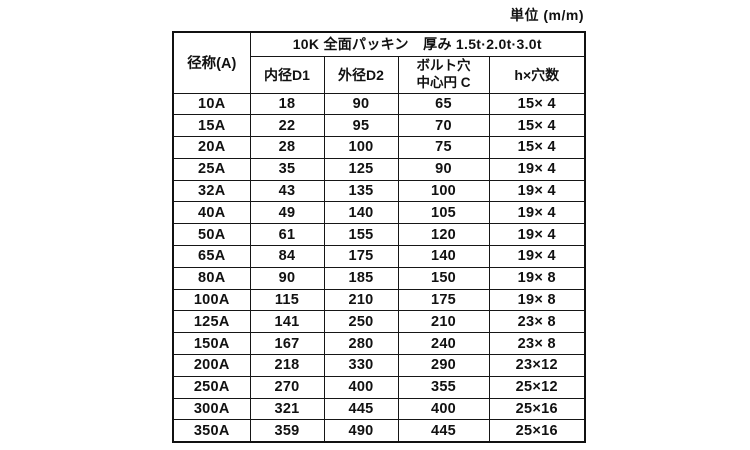  Describe the element at coordinates (287, 300) in the screenshot. I see `cell-inner-diameter: 115` at that location.